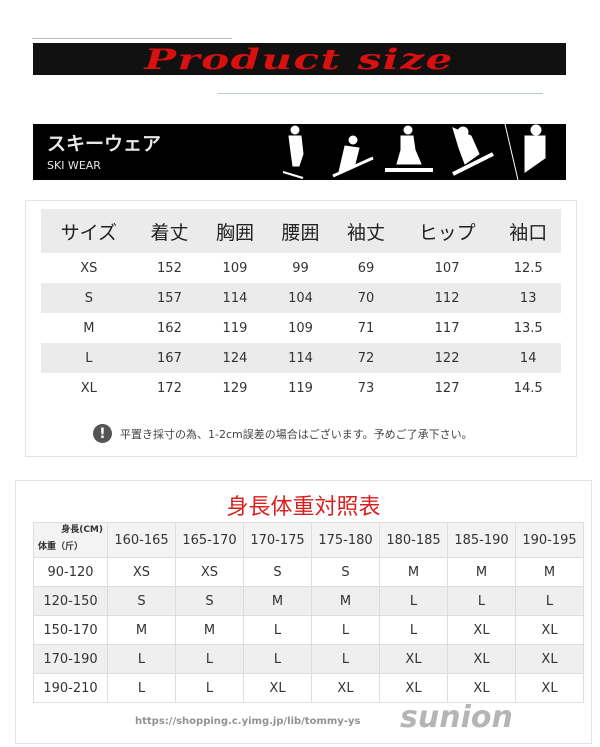 The height and width of the screenshot is (747, 600). What do you see at coordinates (169, 358) in the screenshot?
I see `size-table-cell: 167` at bounding box center [169, 358].